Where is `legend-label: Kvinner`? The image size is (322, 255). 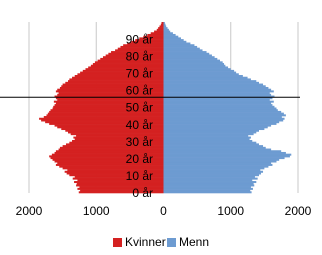
legend-label: Kvinner is located at coordinates (145, 242).